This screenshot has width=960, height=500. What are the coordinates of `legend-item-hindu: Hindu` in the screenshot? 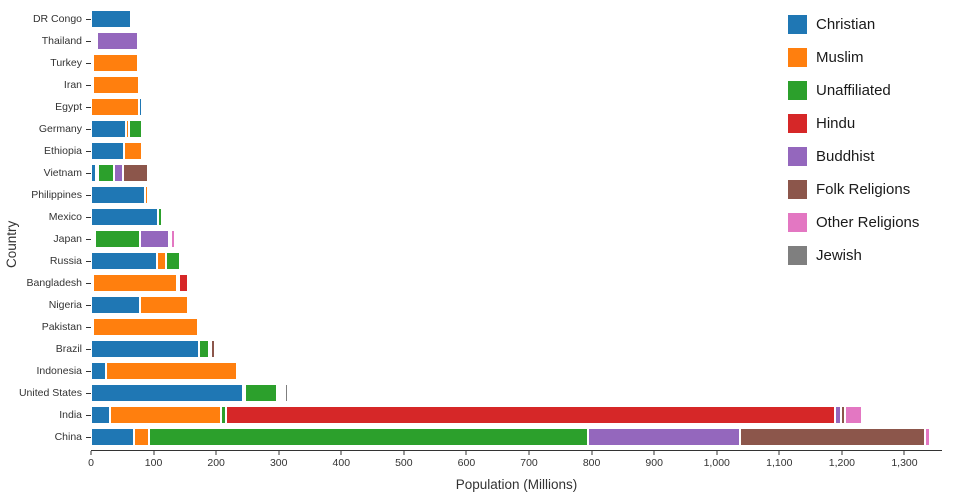 It's located at (872, 123).